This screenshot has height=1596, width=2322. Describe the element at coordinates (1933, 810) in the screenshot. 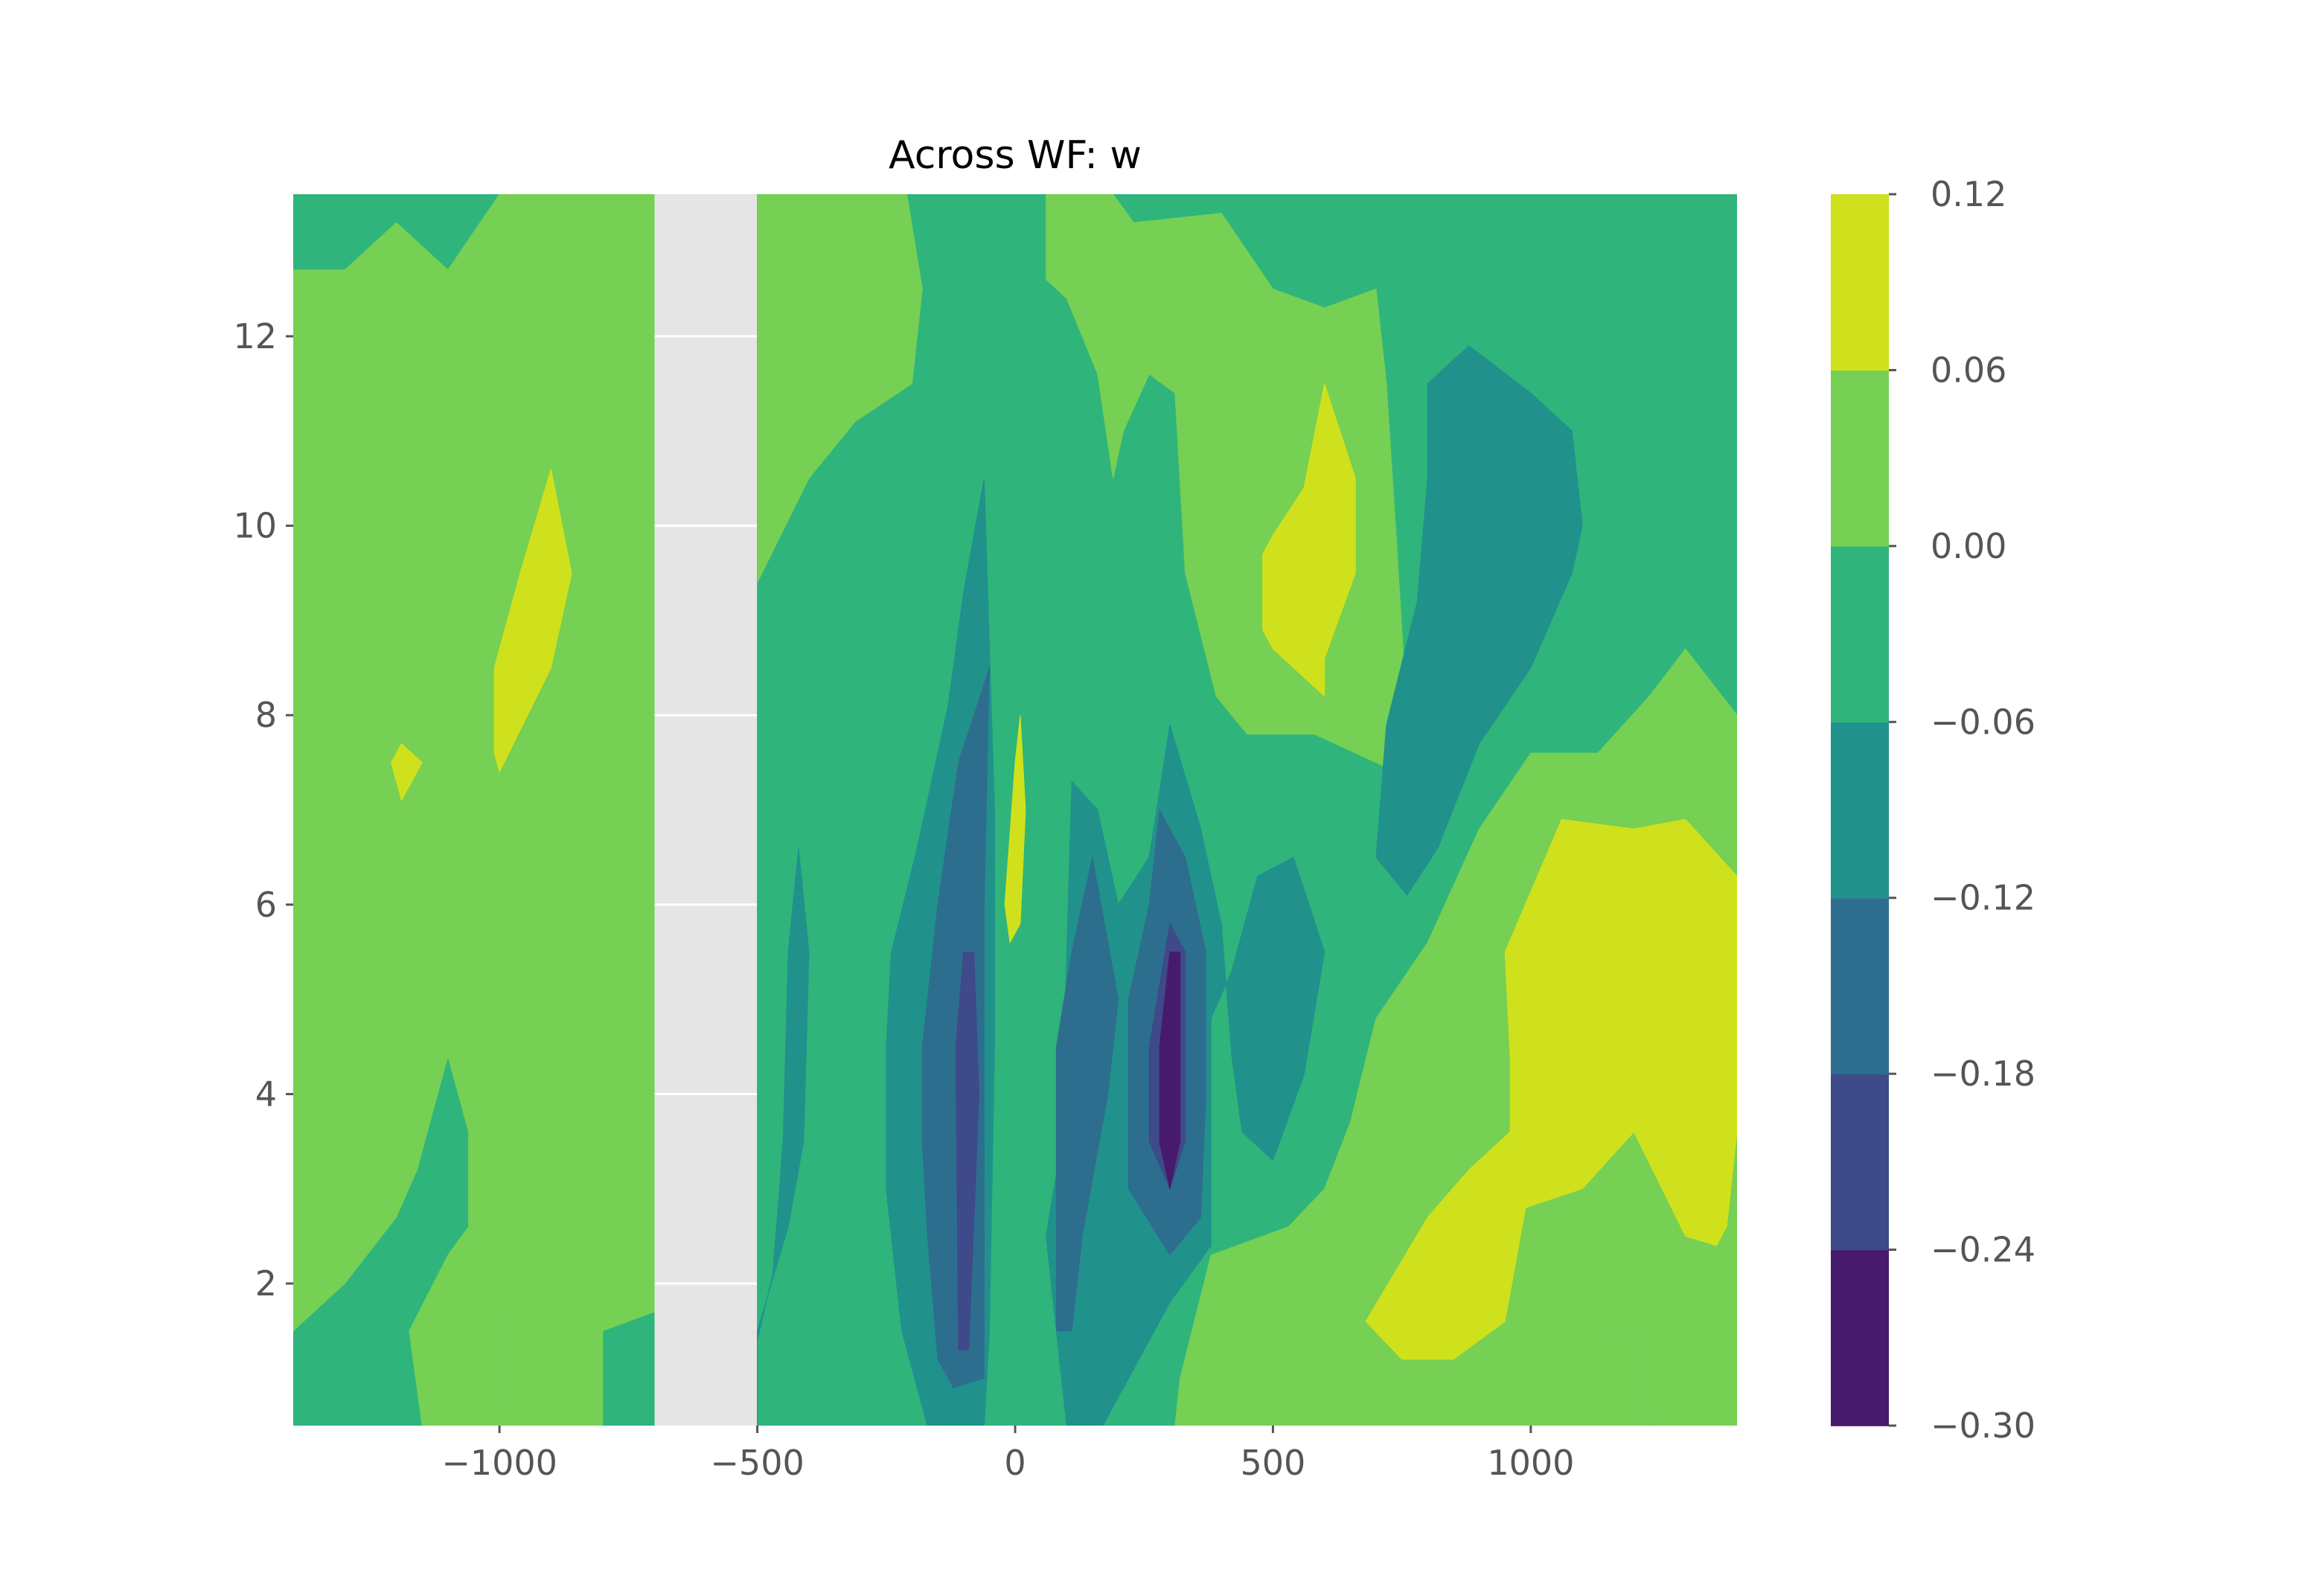

I see `colorbar: −0.30 −0.24 −0.18 −0.12 −0.06 0.00 0.06 0.12` at that location.